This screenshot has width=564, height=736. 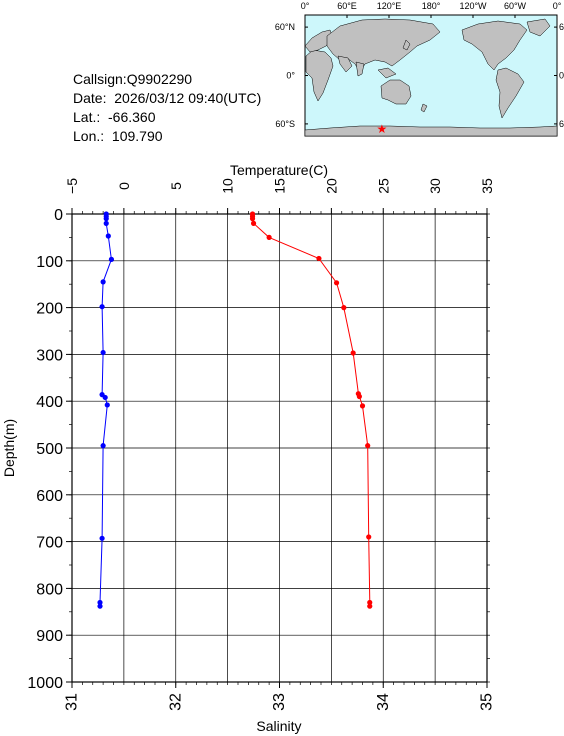 What do you see at coordinates (435, 186) in the screenshot?
I see `top-tick-label: 30` at bounding box center [435, 186].